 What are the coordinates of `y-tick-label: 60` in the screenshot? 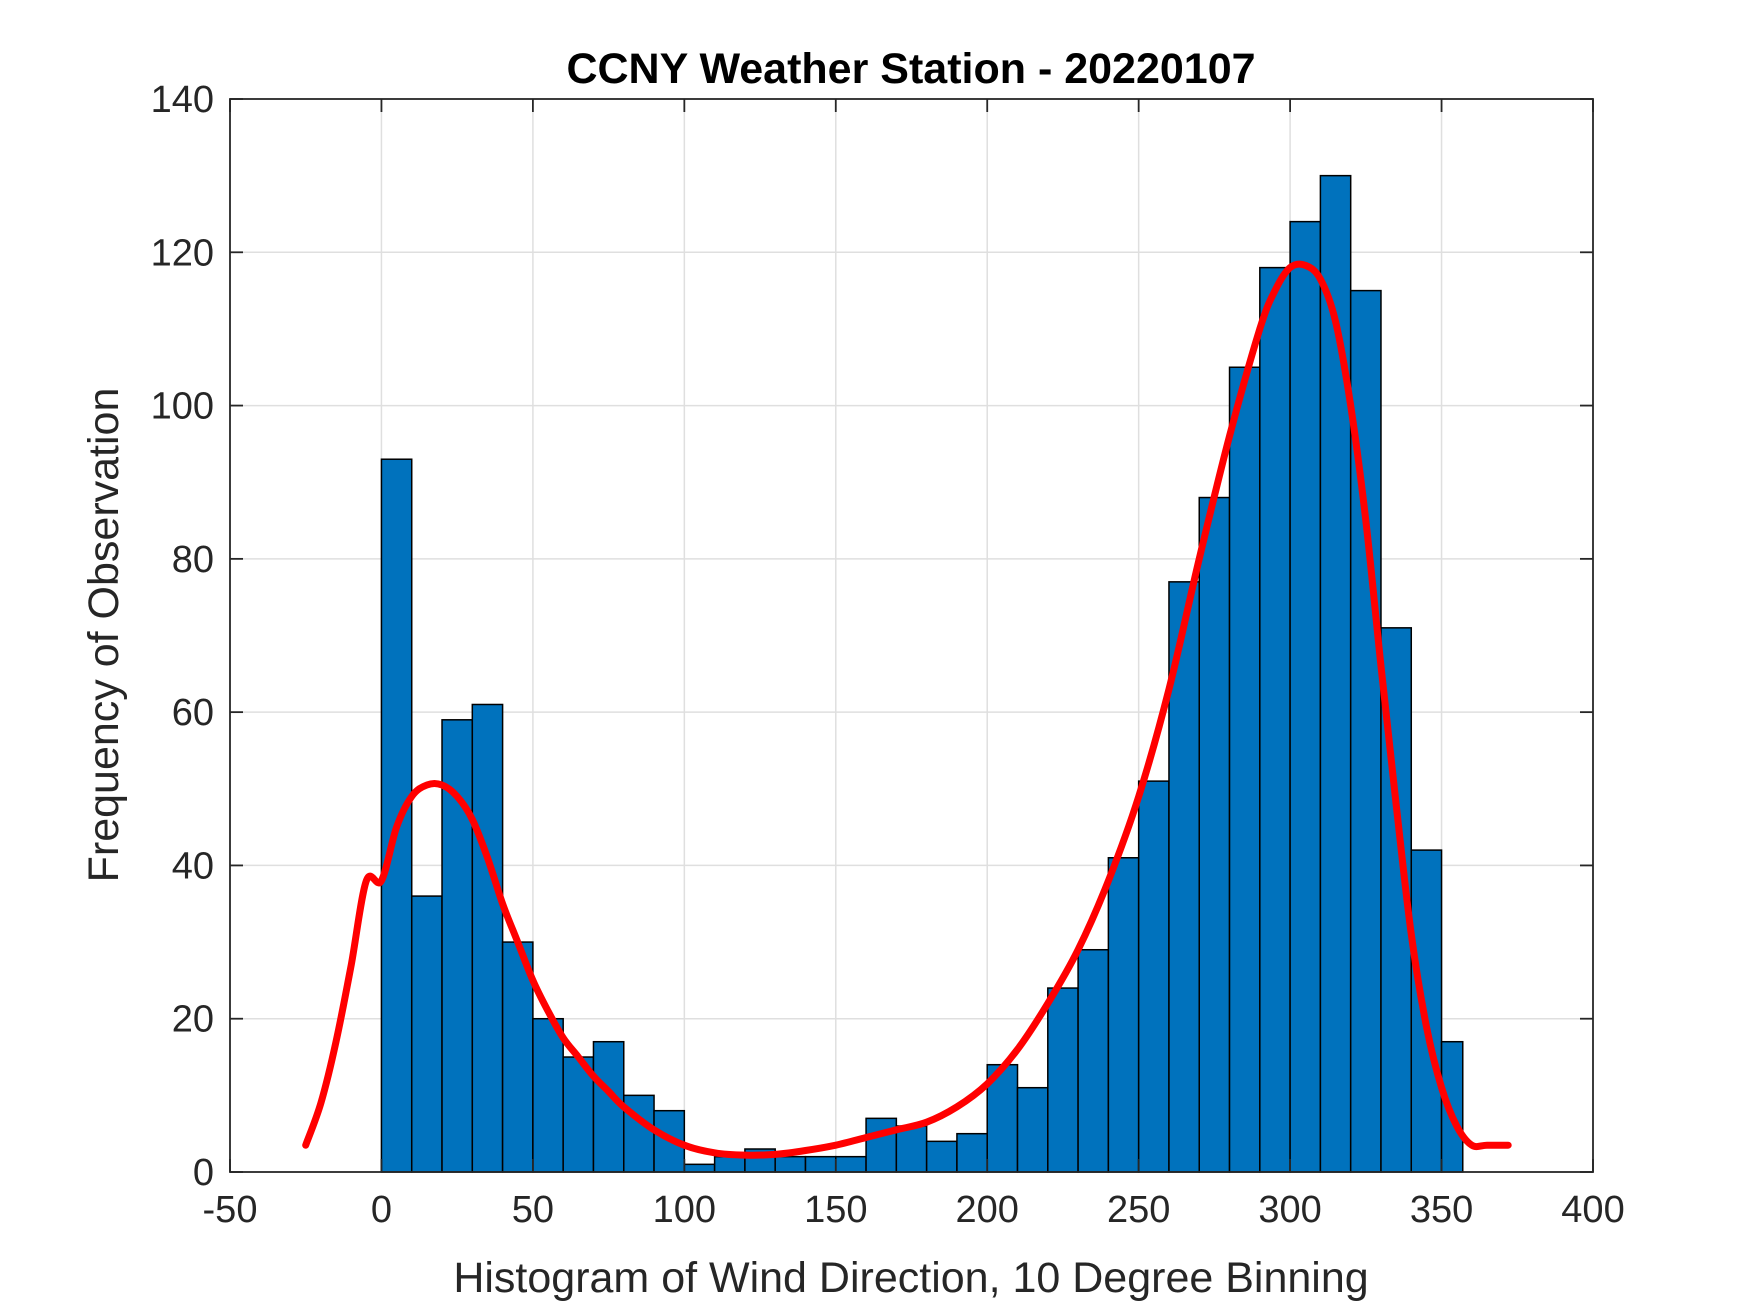 It's located at (193, 713).